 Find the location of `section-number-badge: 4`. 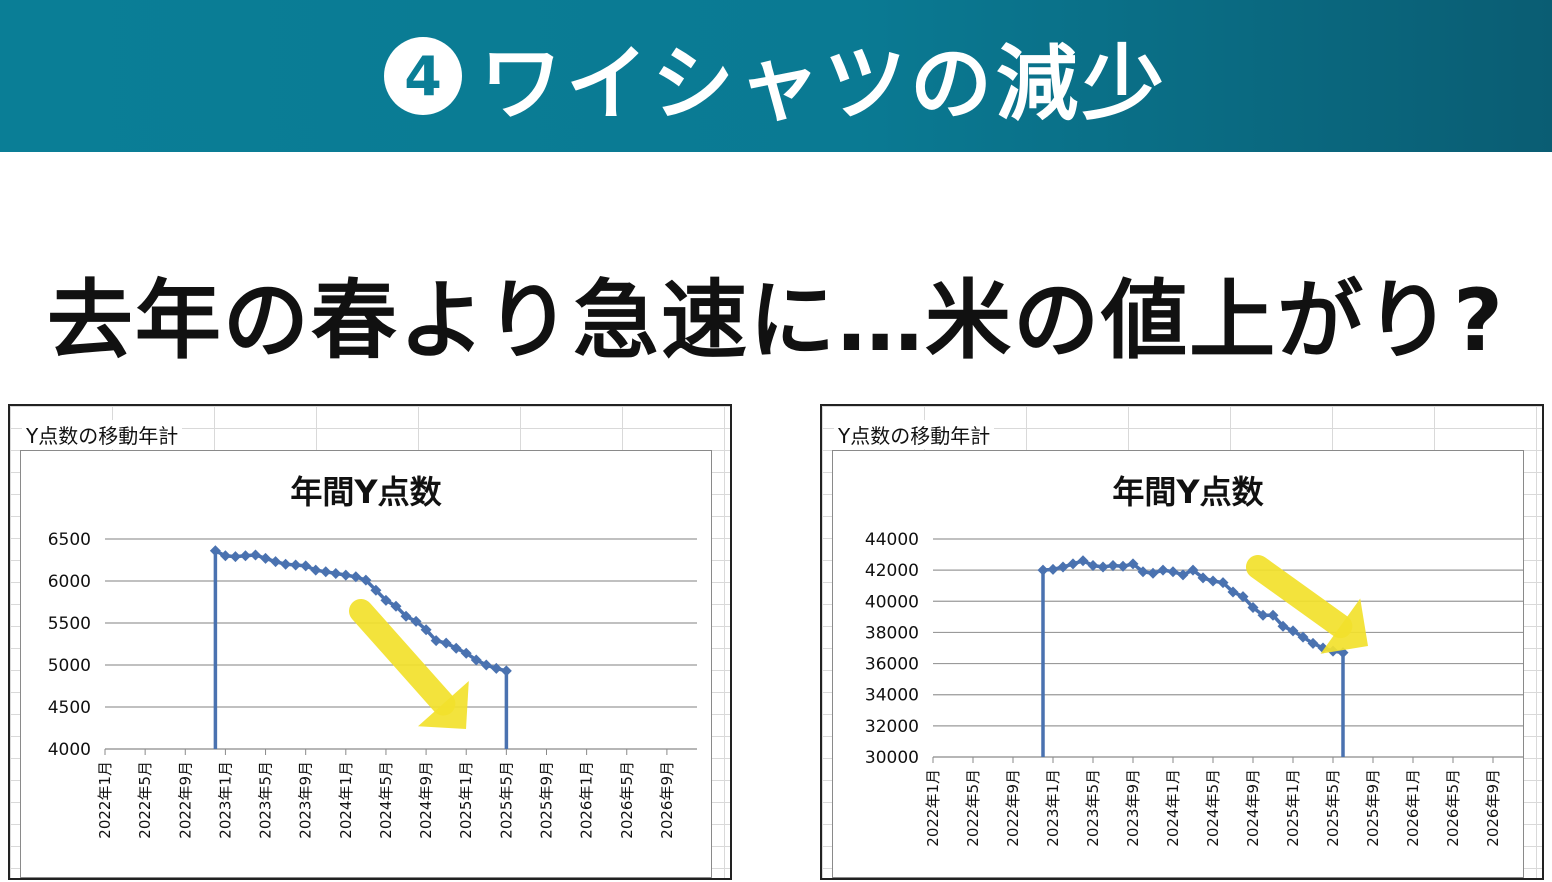

section-number-badge: 4 is located at coordinates (422, 76).